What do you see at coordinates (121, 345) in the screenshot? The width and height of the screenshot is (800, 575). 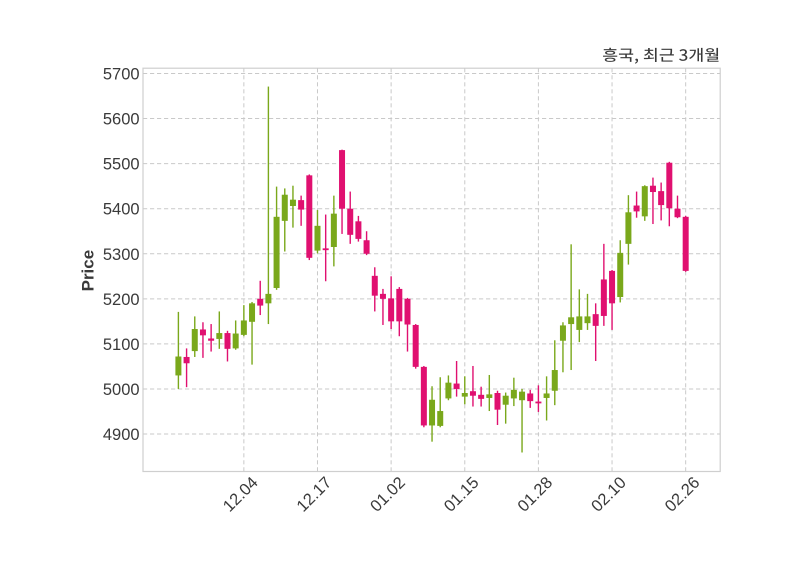 I see `svg-text: 5100` at bounding box center [121, 345].